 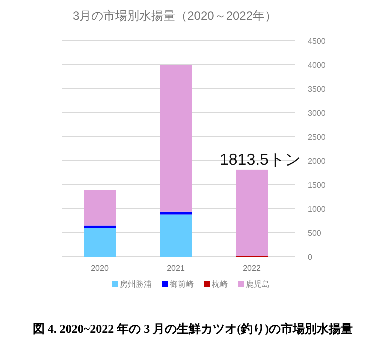 I want to click on legend-label: 房州勝浦, so click(x=136, y=284).